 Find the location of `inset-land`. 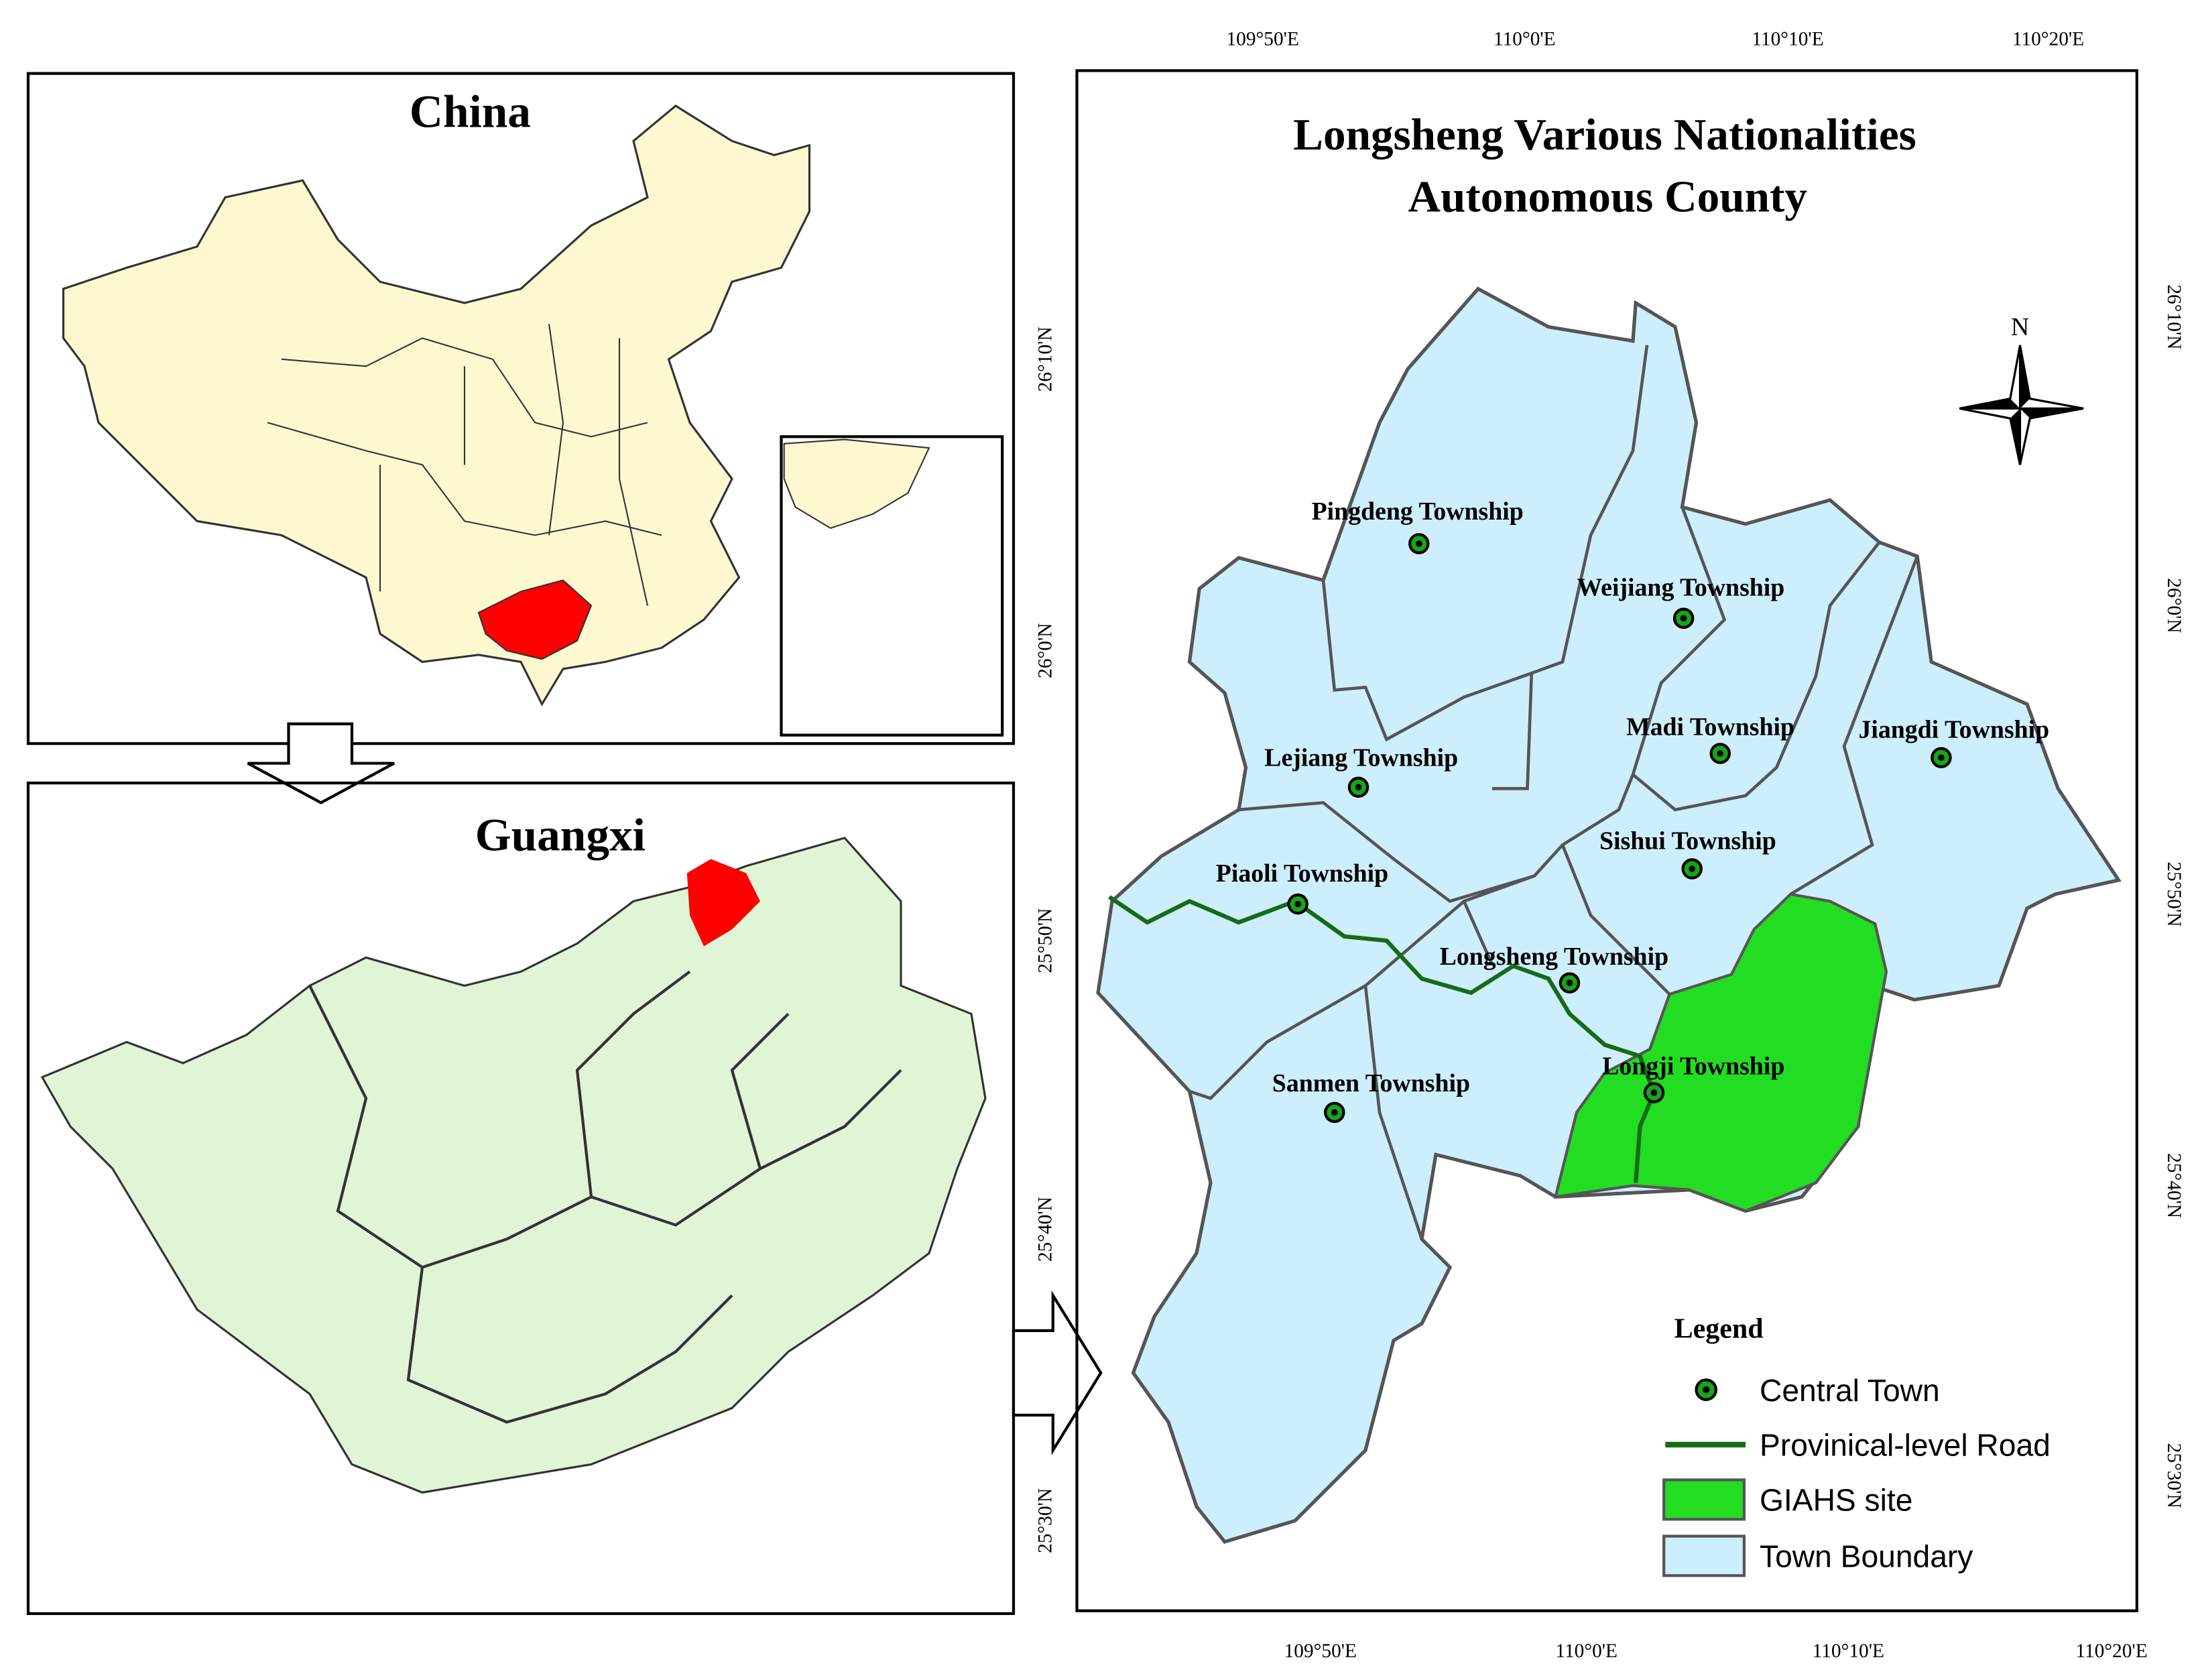

inset-land is located at coordinates (856, 483).